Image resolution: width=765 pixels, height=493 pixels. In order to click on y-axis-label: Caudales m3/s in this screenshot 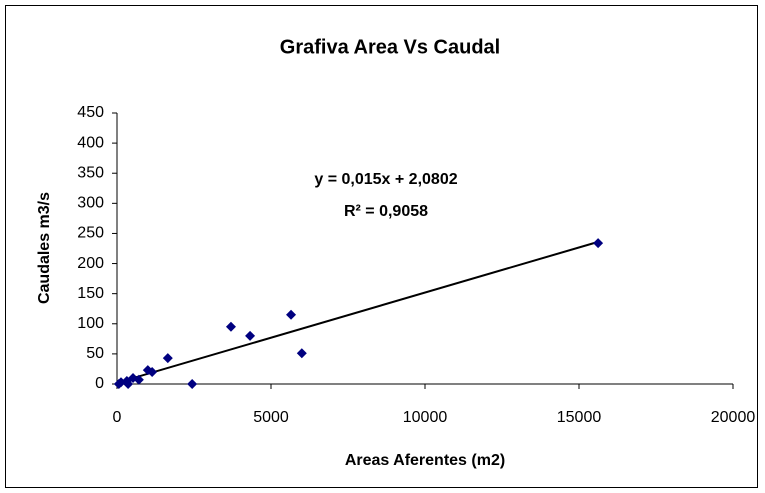, I will do `click(44, 248)`.